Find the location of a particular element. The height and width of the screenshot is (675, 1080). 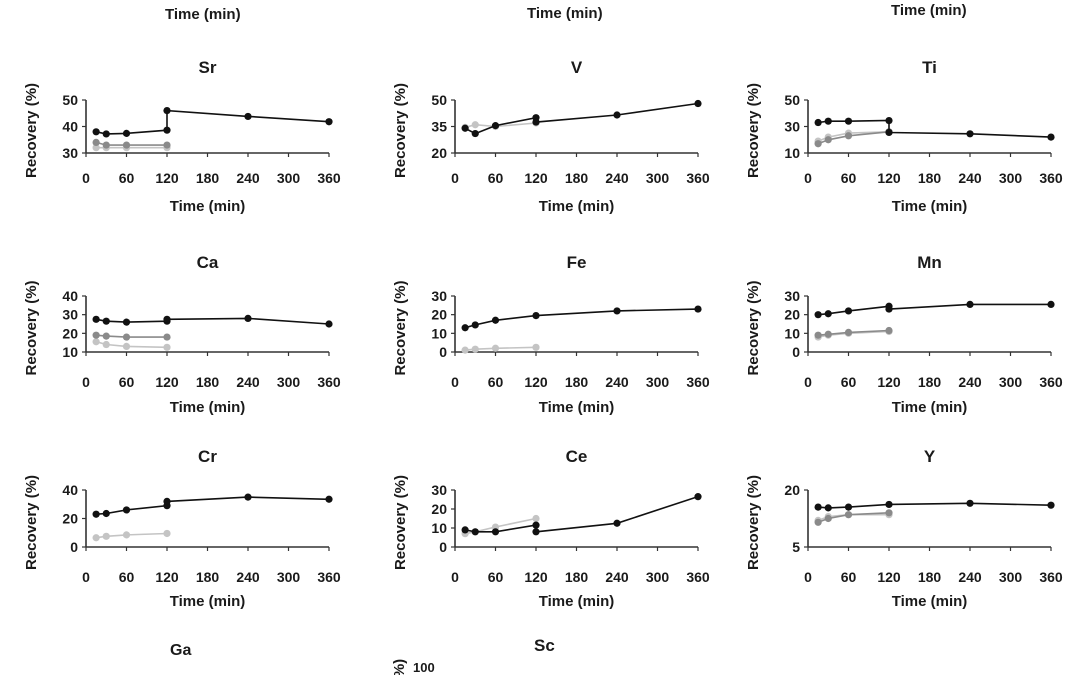

x-tick-label: 240 is located at coordinates (970, 577).